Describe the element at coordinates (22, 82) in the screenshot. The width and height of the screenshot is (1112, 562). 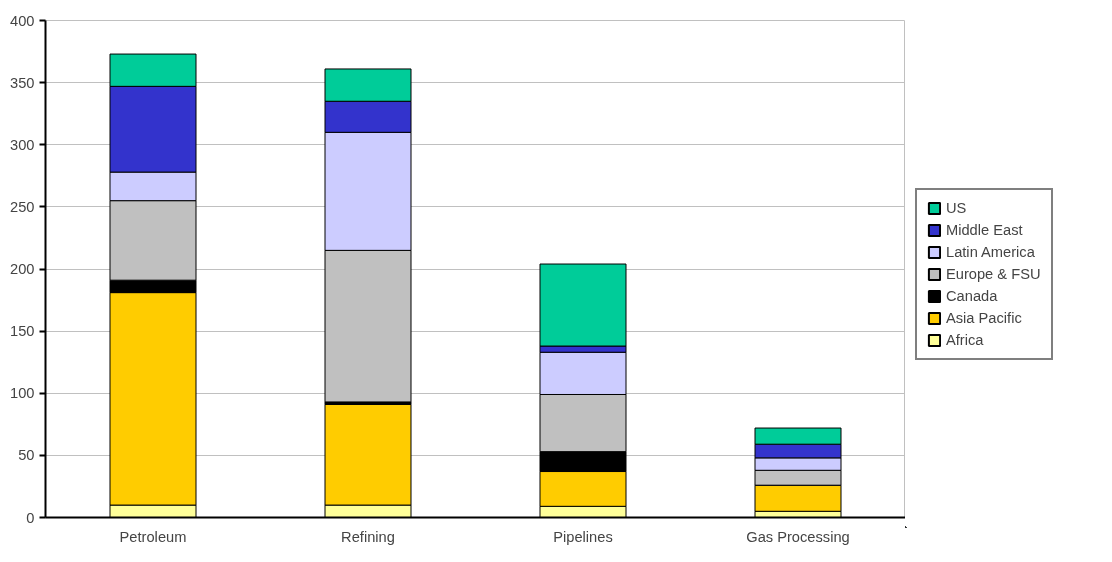
I see `y-tick-label: 350` at that location.